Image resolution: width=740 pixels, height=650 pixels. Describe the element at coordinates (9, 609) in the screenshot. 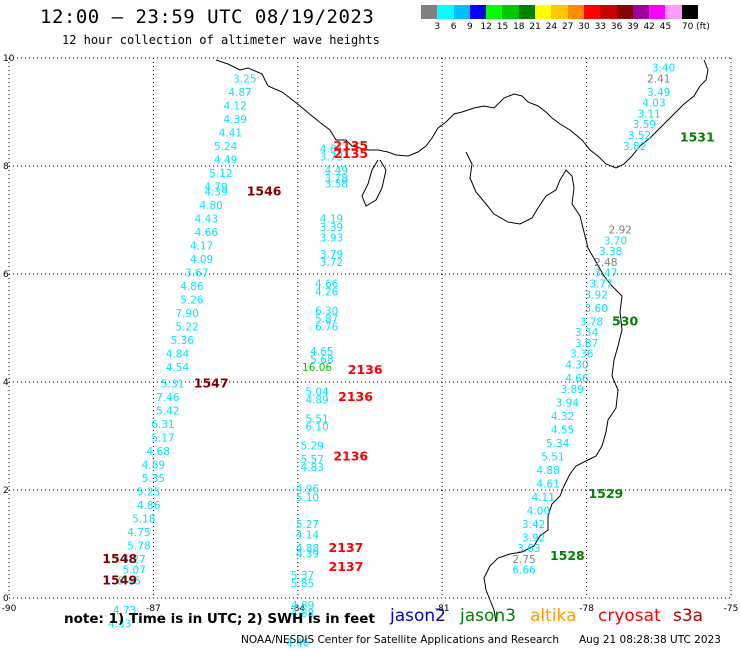

I see `x-tick-label: -90` at that location.